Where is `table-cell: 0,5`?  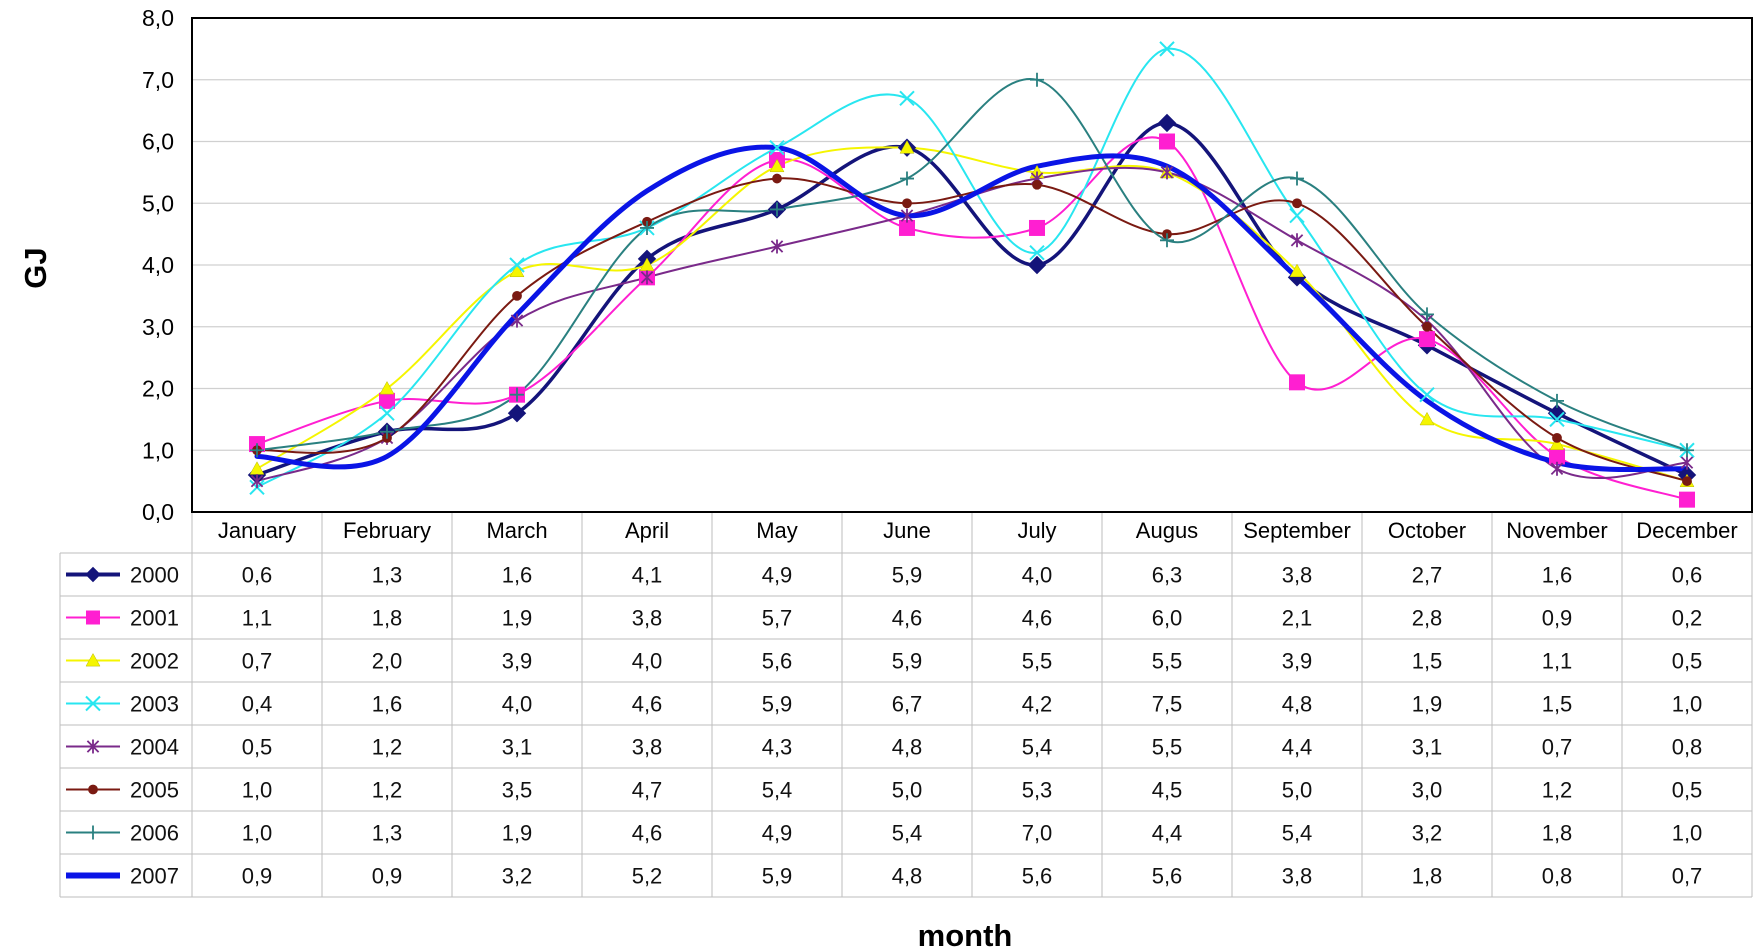
table-cell: 0,5 is located at coordinates (1687, 790).